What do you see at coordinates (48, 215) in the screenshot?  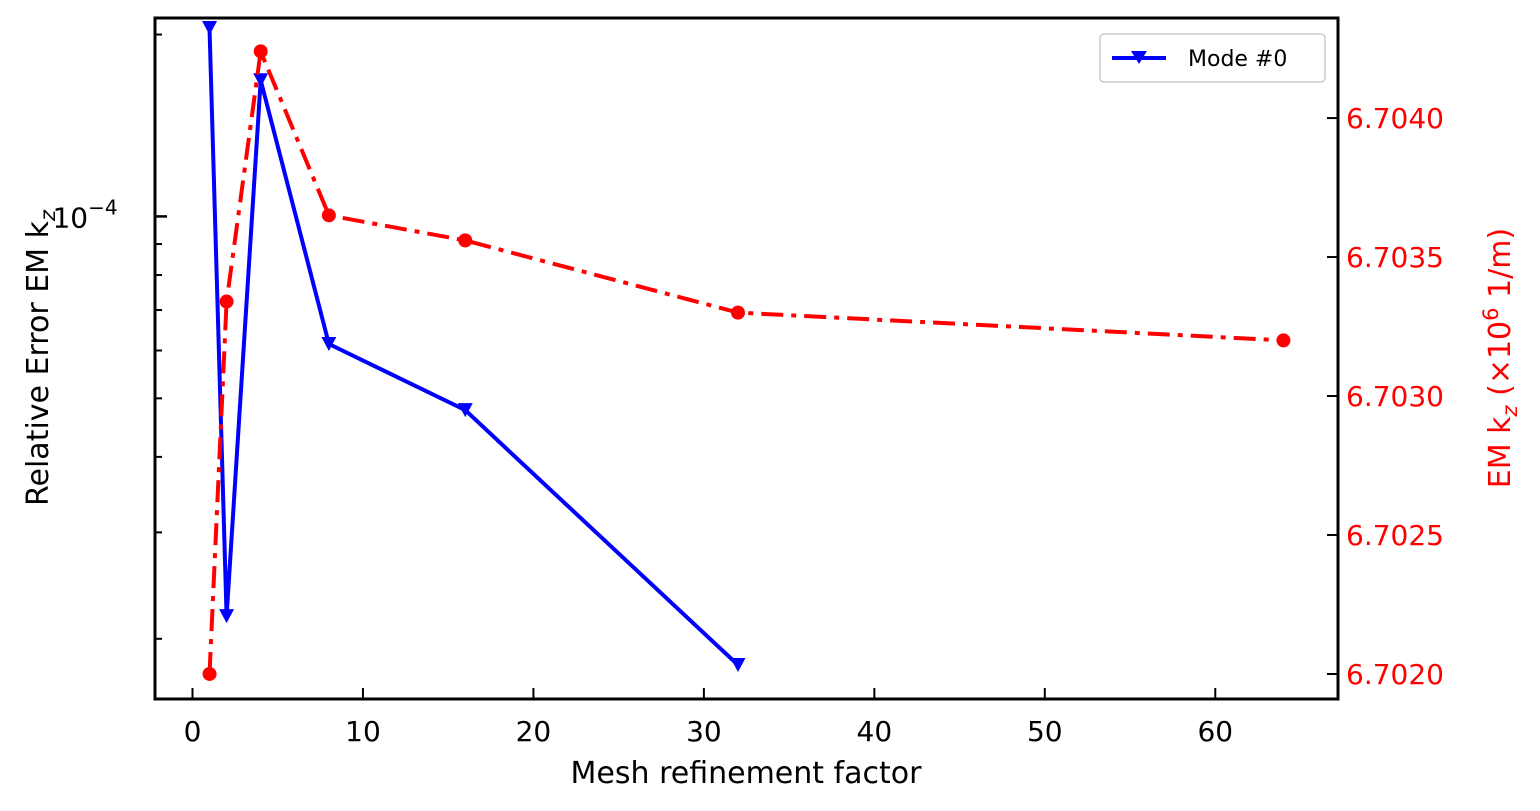 I see `left-axis-title-subscript: z` at bounding box center [48, 215].